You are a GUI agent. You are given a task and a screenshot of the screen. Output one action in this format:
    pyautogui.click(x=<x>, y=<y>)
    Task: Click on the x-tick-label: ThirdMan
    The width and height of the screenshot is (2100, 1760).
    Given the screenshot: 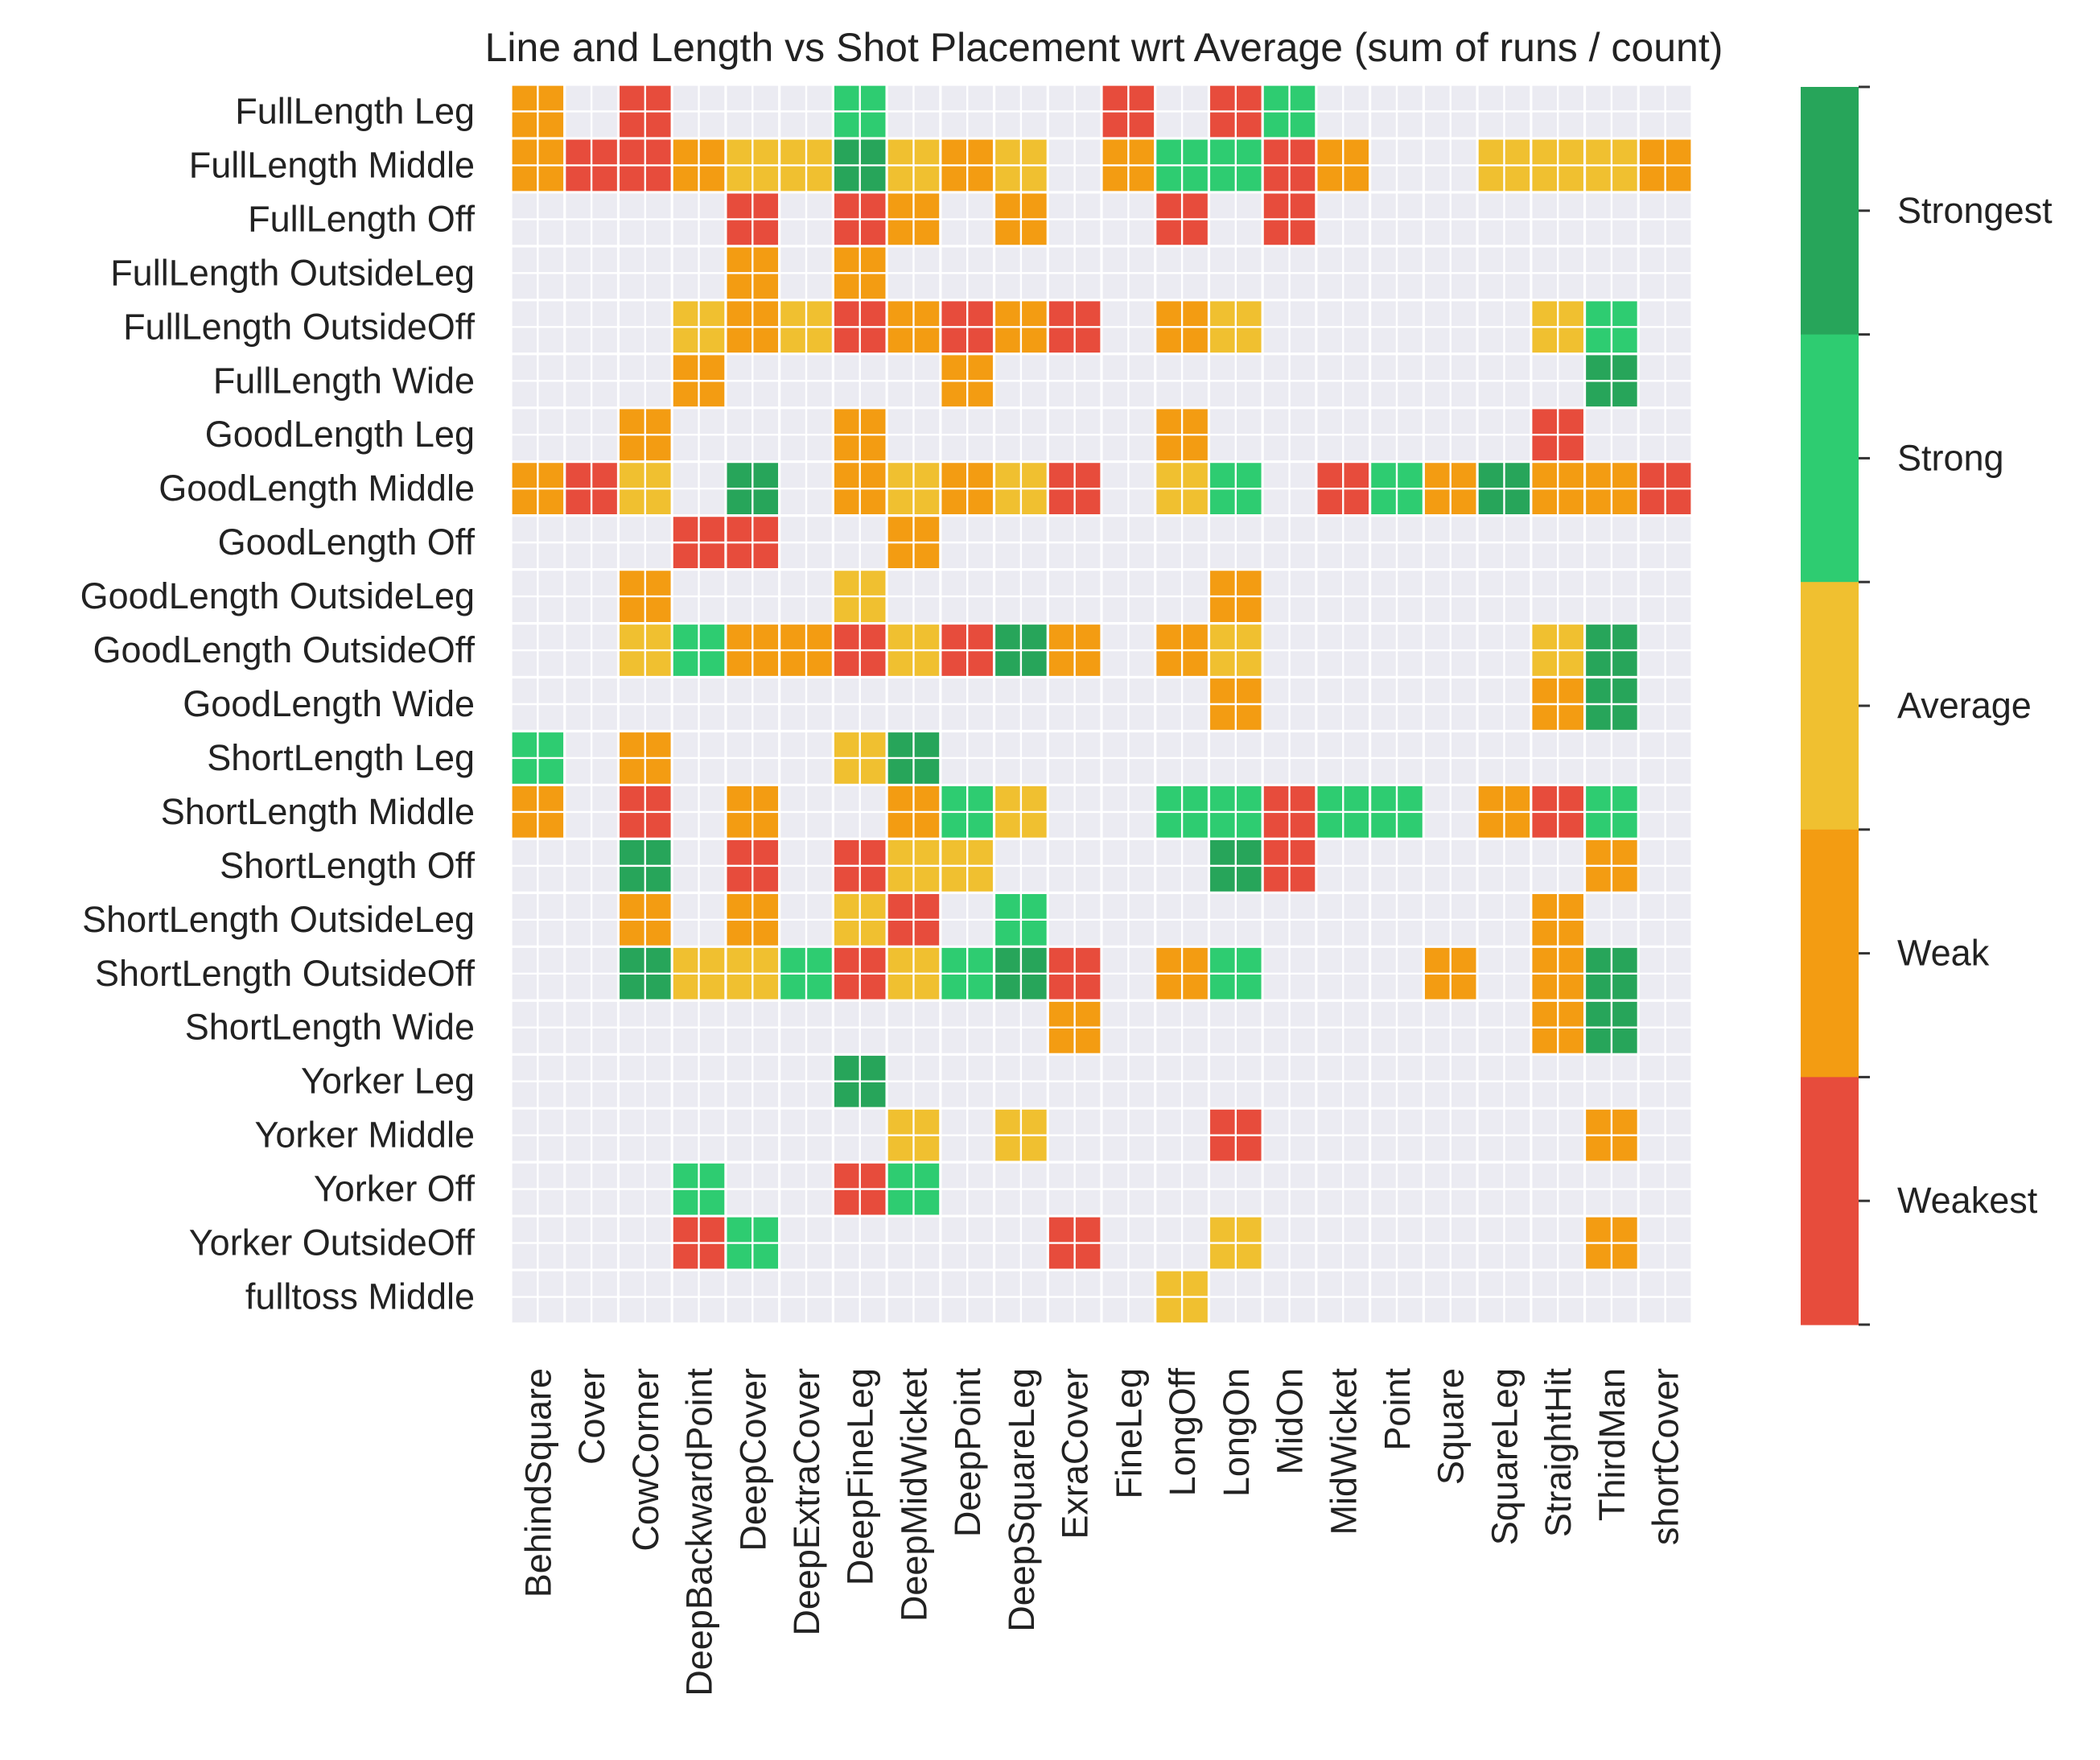 What is the action you would take?
    pyautogui.click(x=1612, y=1444)
    